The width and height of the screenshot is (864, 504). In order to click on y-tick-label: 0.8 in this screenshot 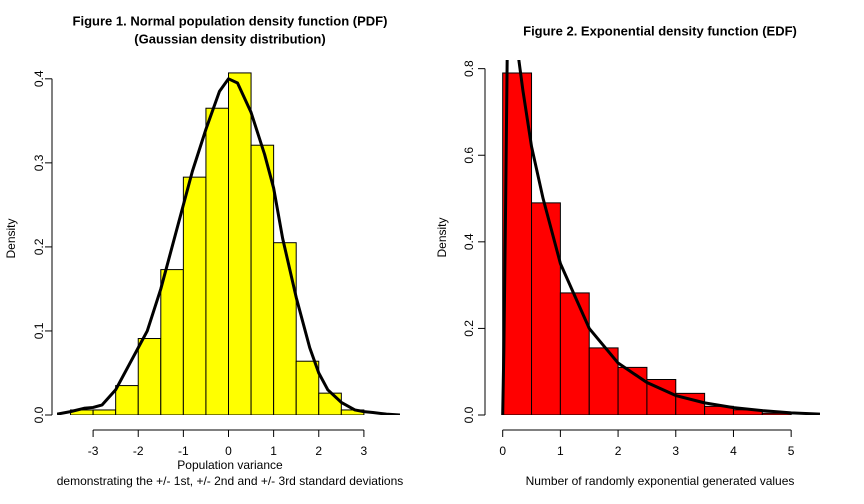, I will do `click(469, 68)`.